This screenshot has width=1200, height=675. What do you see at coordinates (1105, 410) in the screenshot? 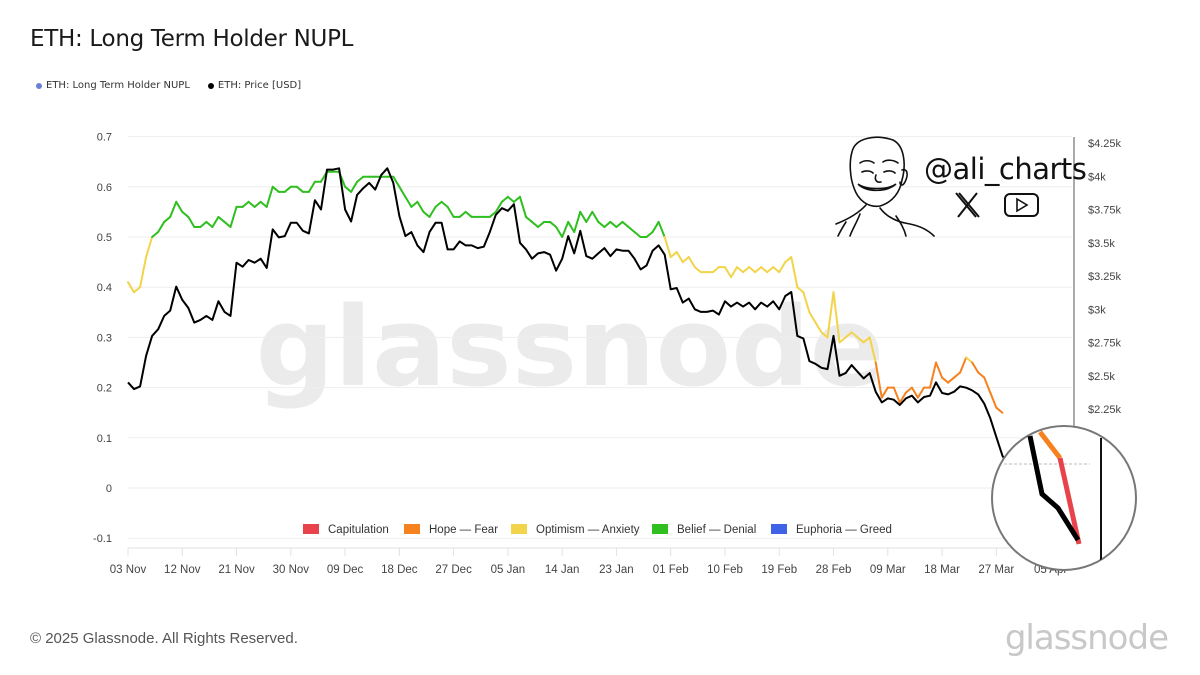
I see `price-tick-label: $2.25k` at bounding box center [1105, 410].